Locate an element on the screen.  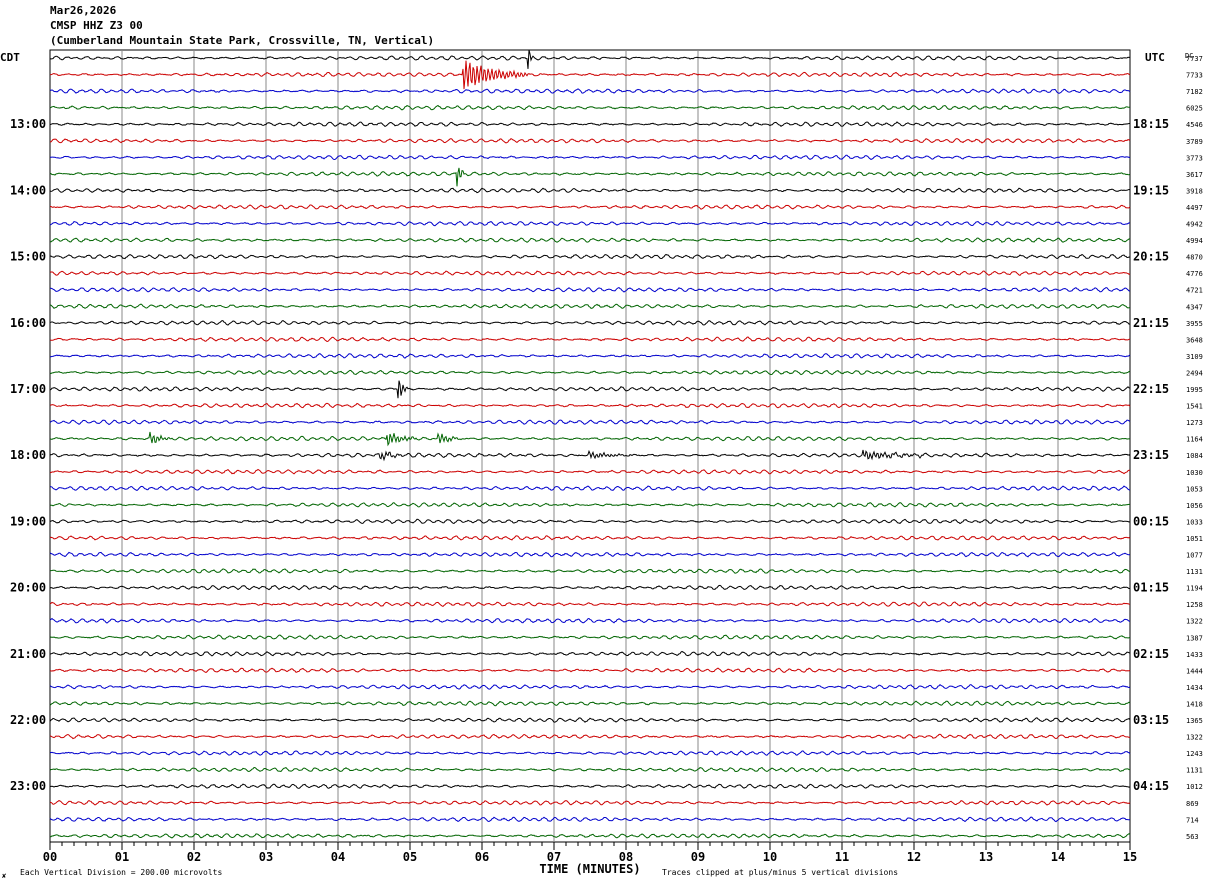
left-hour-label: 22:00 is located at coordinates (28, 720).